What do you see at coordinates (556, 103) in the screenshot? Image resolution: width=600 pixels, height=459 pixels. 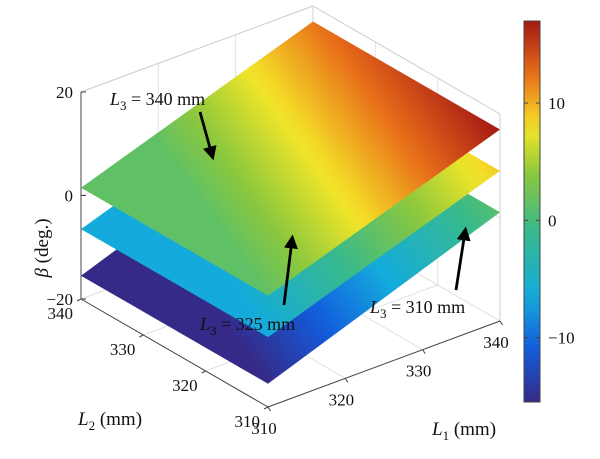 I see `colorbar-tick-label: 10` at bounding box center [556, 103].